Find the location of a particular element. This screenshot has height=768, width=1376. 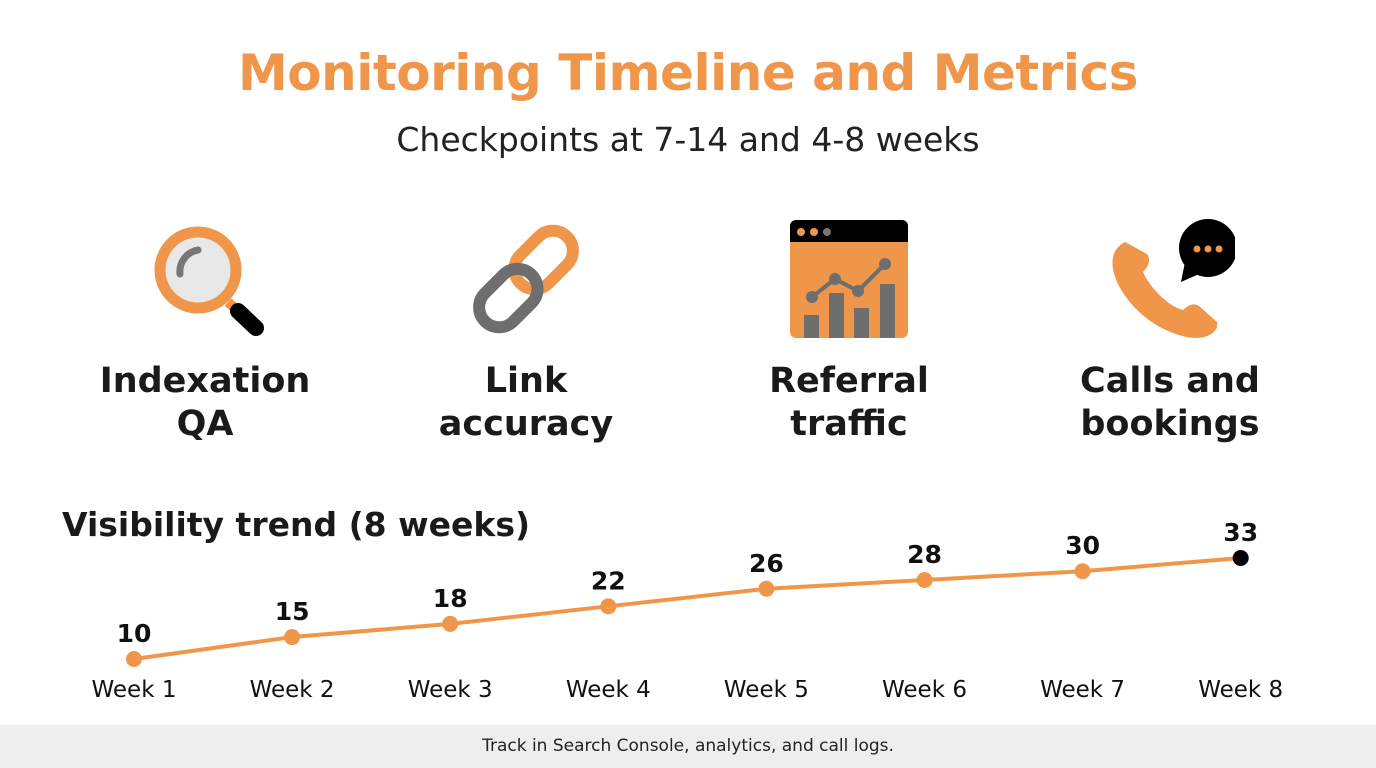

x-tick-label: Week 7 is located at coordinates (1082, 690).